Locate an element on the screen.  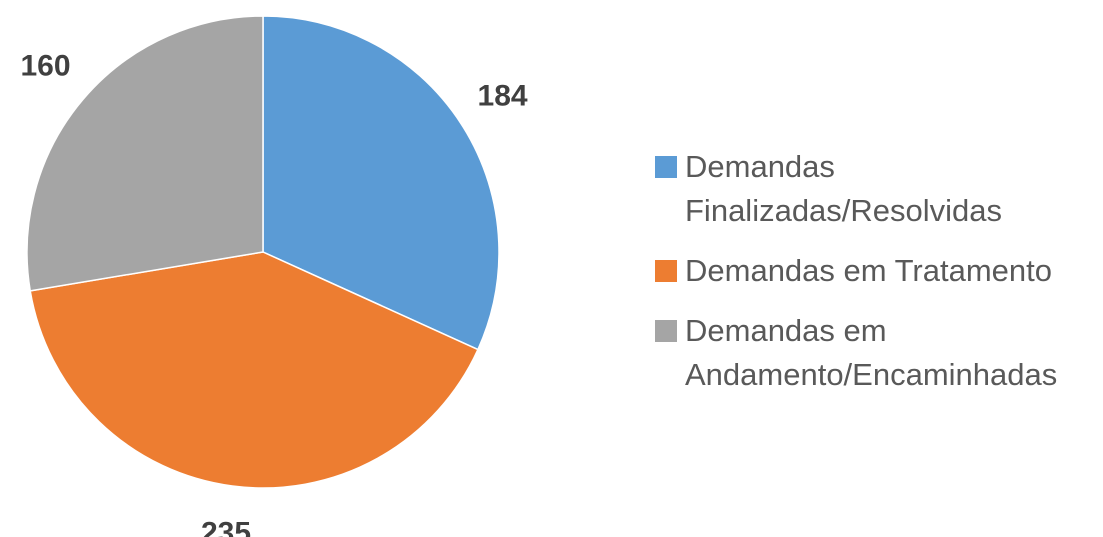
legend-item: Demandas em Andamento/Encaminhadas is located at coordinates (877, 353).